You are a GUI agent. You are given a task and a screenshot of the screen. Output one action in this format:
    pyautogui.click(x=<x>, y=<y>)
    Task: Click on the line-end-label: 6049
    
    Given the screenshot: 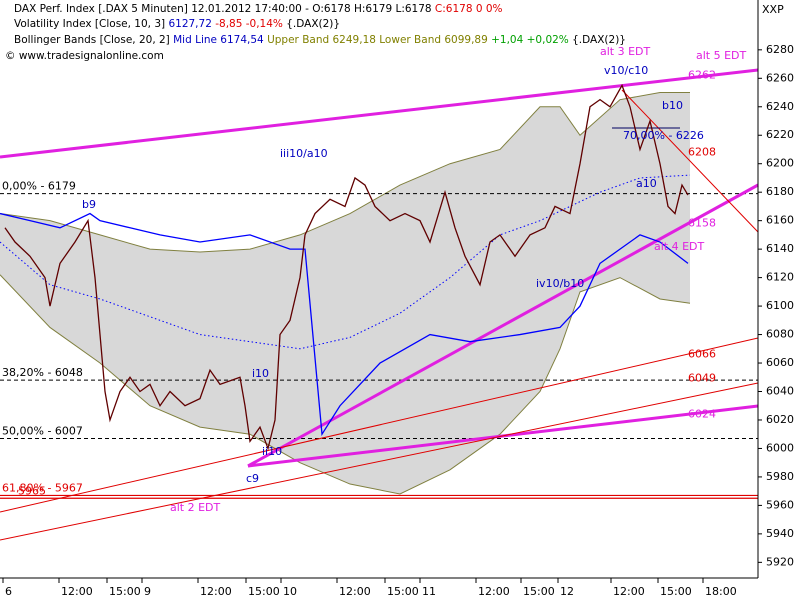 What is the action you would take?
    pyautogui.click(x=702, y=378)
    